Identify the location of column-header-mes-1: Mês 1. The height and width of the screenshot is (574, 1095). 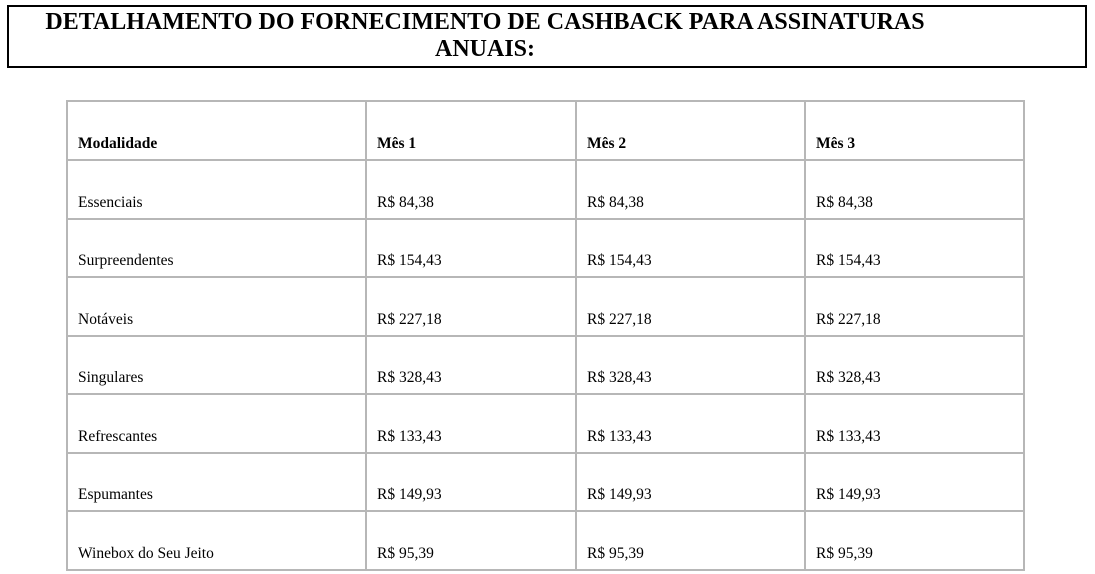
(471, 130).